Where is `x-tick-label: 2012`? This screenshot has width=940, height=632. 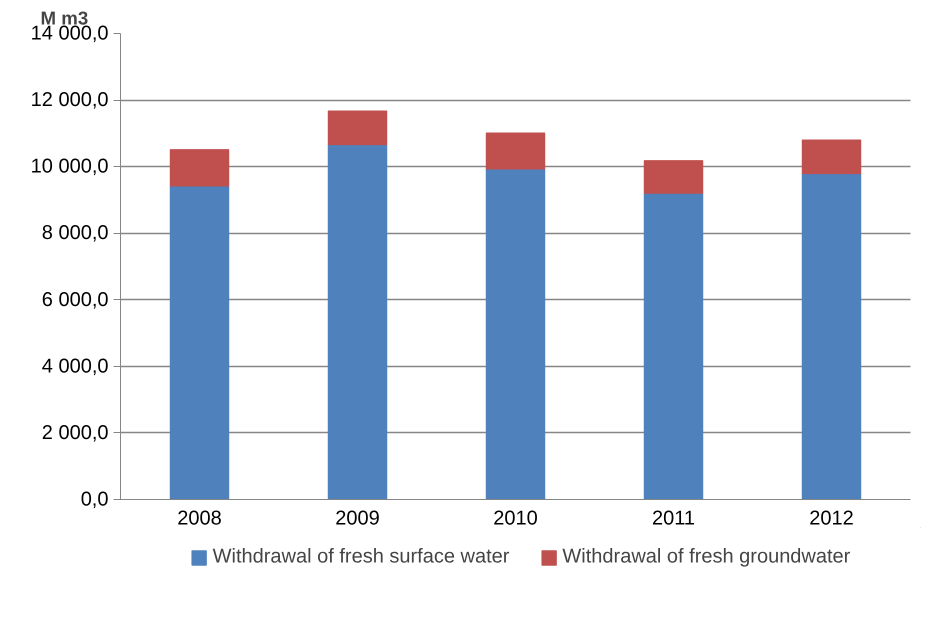
x-tick-label: 2012 is located at coordinates (831, 519).